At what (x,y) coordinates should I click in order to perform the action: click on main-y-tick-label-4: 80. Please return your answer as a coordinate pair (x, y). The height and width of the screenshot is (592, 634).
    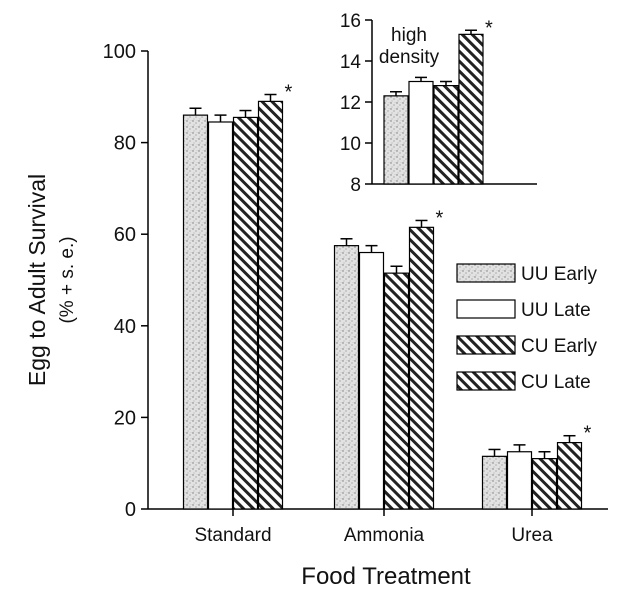
    Looking at the image, I should click on (125, 144).